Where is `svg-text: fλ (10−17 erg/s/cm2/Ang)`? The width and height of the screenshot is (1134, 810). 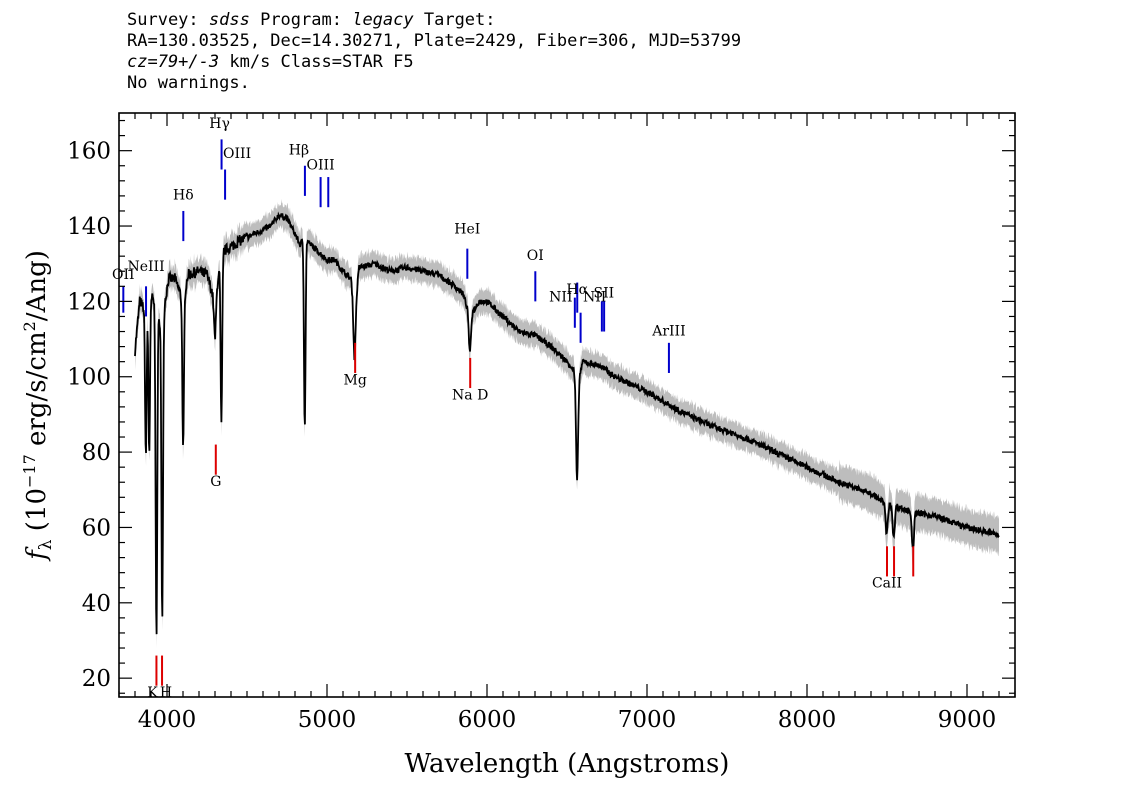 svg-text: fλ (10−17 erg/s/cm2/Ang) is located at coordinates (38, 406).